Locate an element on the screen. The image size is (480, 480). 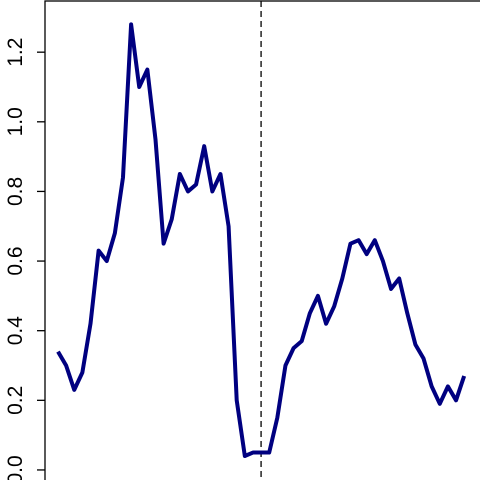
y-tick-label: 1.0 is located at coordinates (15, 121).